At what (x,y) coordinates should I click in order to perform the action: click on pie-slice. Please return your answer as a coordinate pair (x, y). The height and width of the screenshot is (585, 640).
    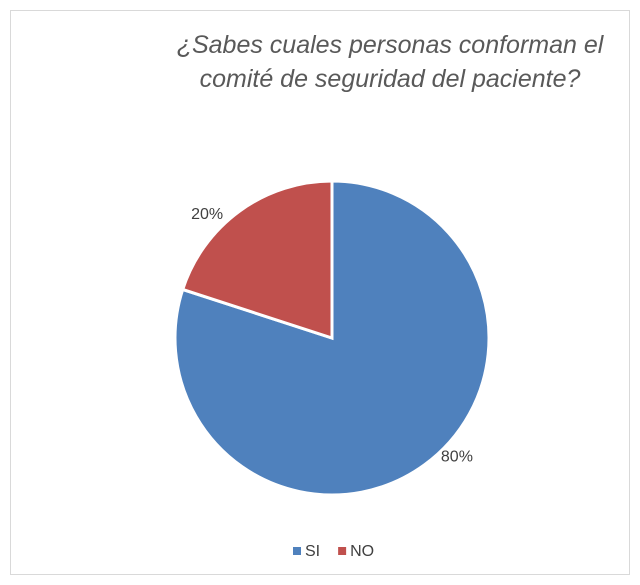
    Looking at the image, I should click on (257, 260).